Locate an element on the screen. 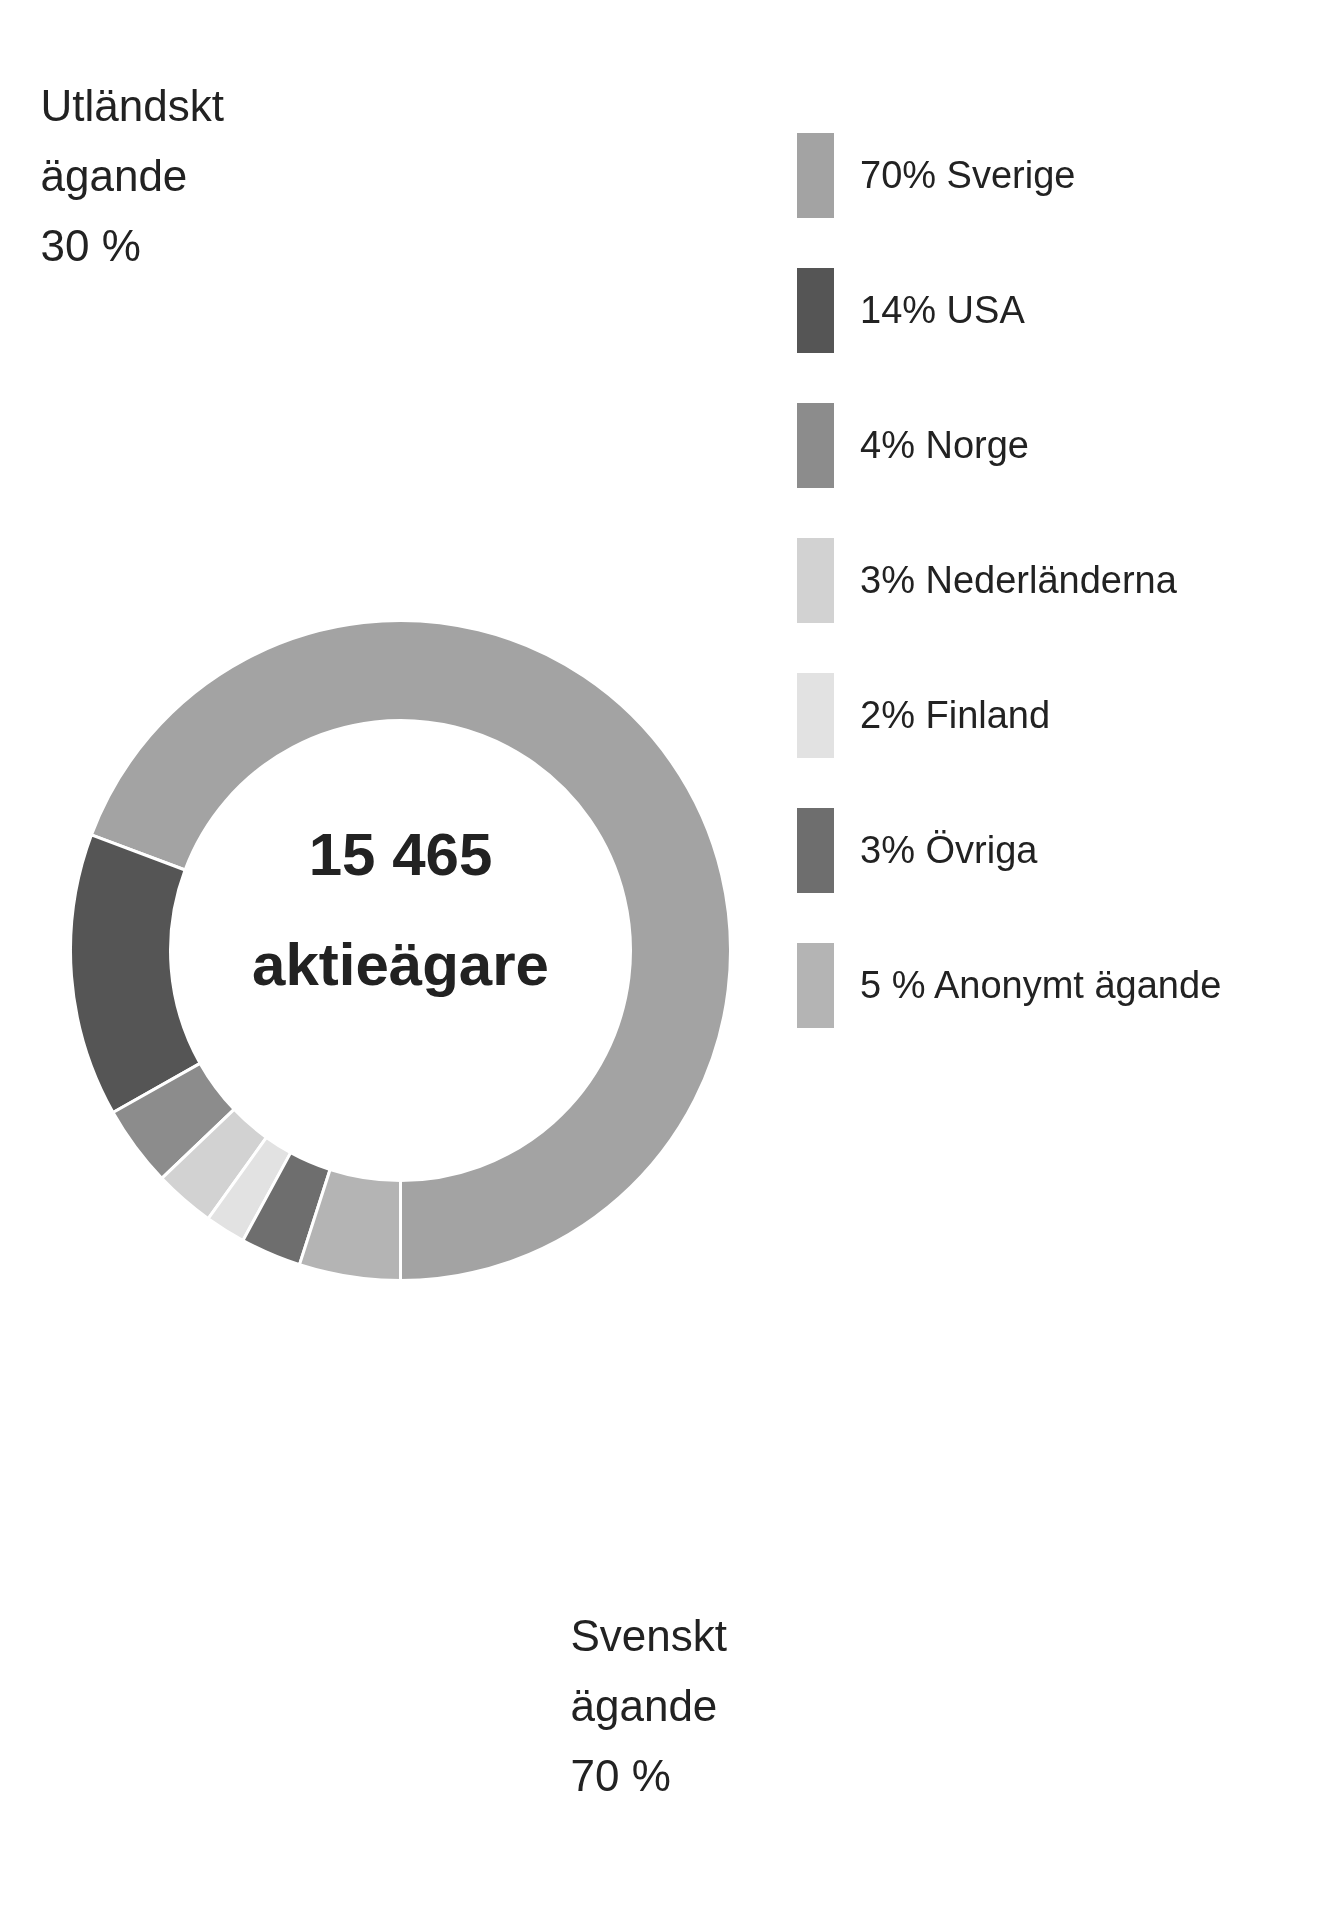  legend-label: 5 % Anonymt ägande is located at coordinates (1041, 985).